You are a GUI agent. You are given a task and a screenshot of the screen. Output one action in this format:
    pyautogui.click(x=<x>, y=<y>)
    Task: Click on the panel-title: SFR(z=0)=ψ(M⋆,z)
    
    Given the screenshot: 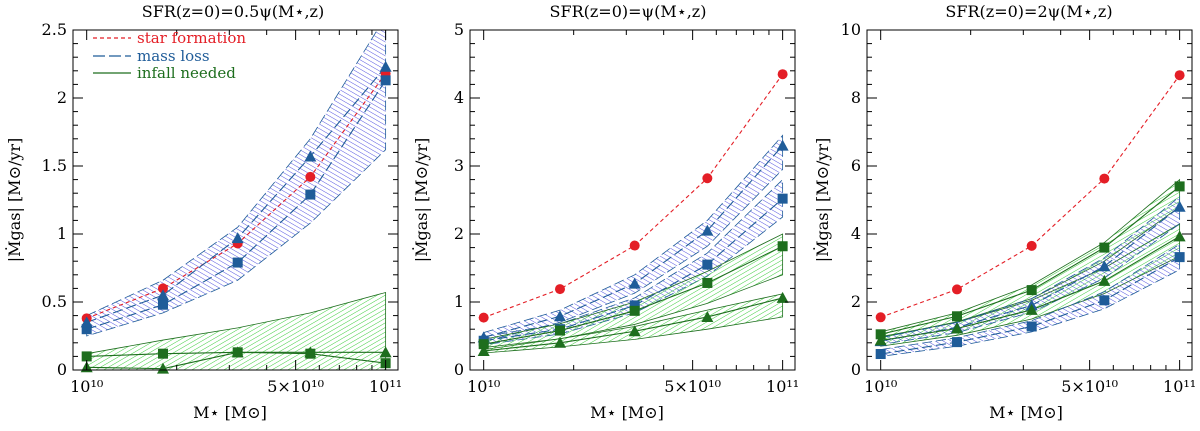 What is the action you would take?
    pyautogui.click(x=628, y=11)
    